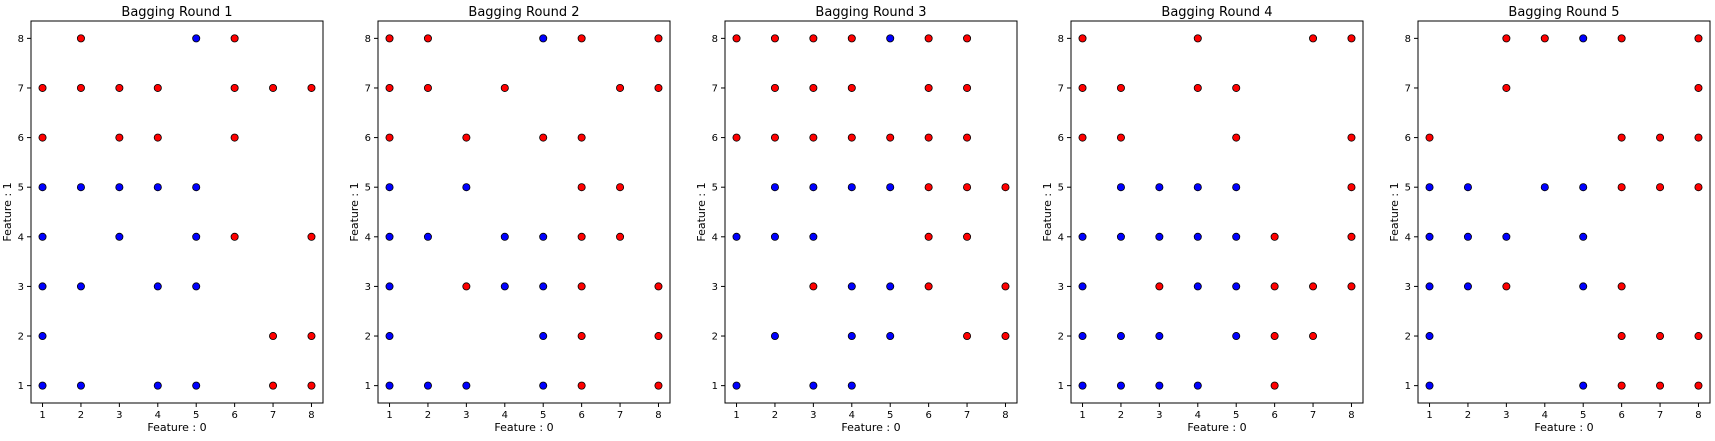 The width and height of the screenshot is (1715, 441). What do you see at coordinates (1563, 12) in the screenshot?
I see `chart-title: Bagging Round 5` at bounding box center [1563, 12].